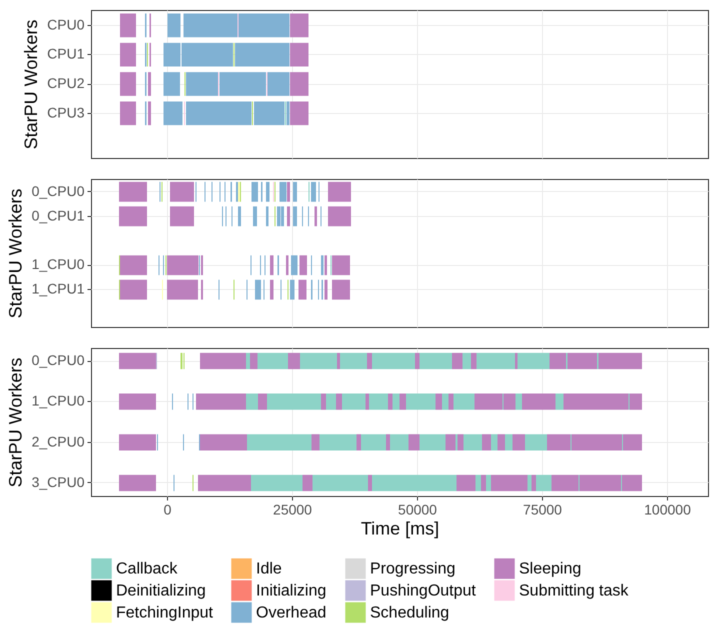  Describe the element at coordinates (58, 288) in the screenshot. I see `y-tick-label: 1_CPU1` at that location.